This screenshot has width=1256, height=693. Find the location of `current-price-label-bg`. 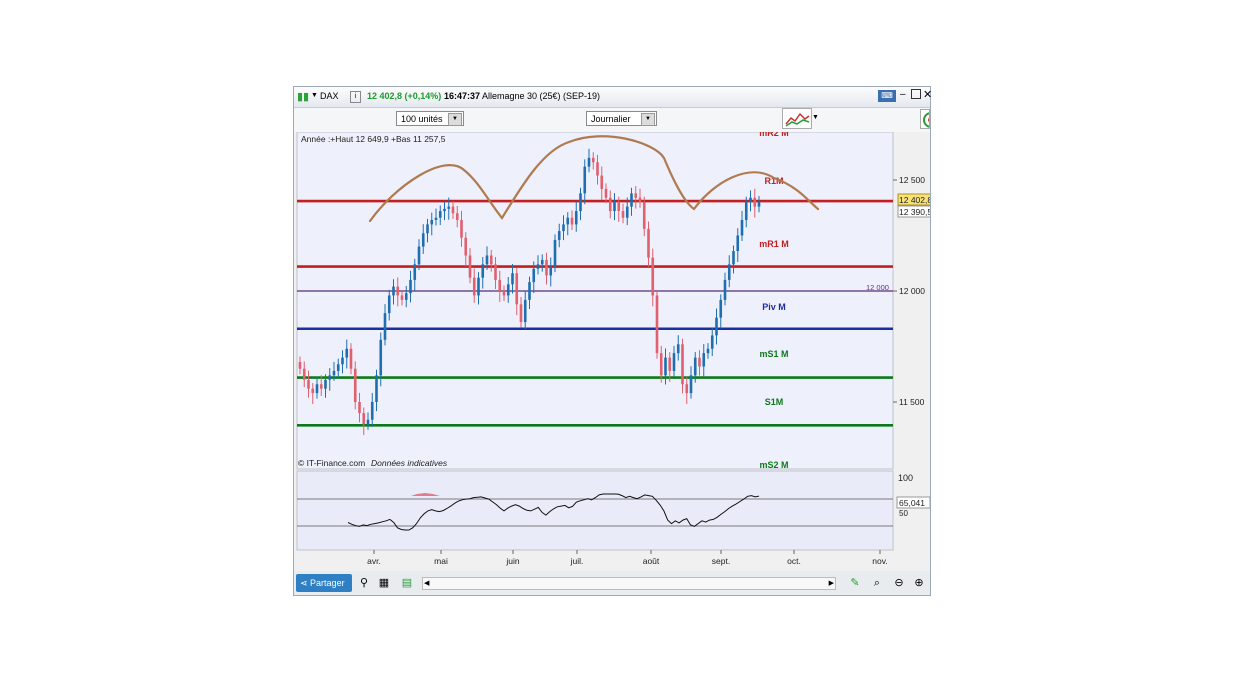

current-price-label-bg is located at coordinates (913, 199).